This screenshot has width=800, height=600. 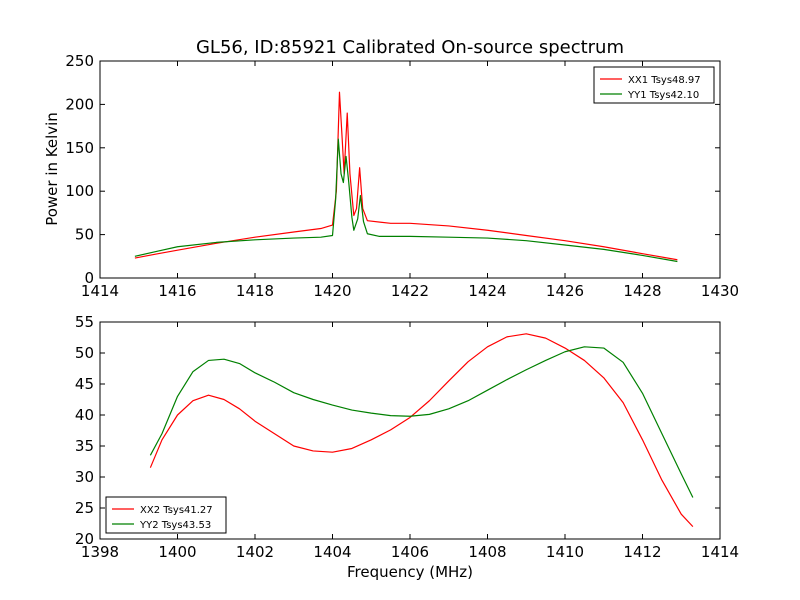 What do you see at coordinates (177, 291) in the screenshot?
I see `top-x-tick-label: 1416` at bounding box center [177, 291].